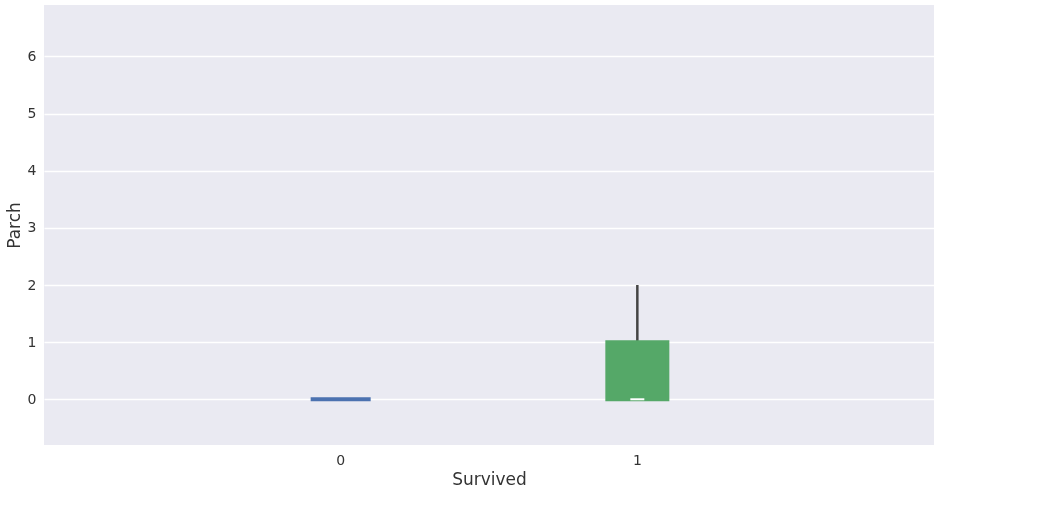 This screenshot has width=1038, height=520. I want to click on y-tick-label: 0, so click(32, 398).